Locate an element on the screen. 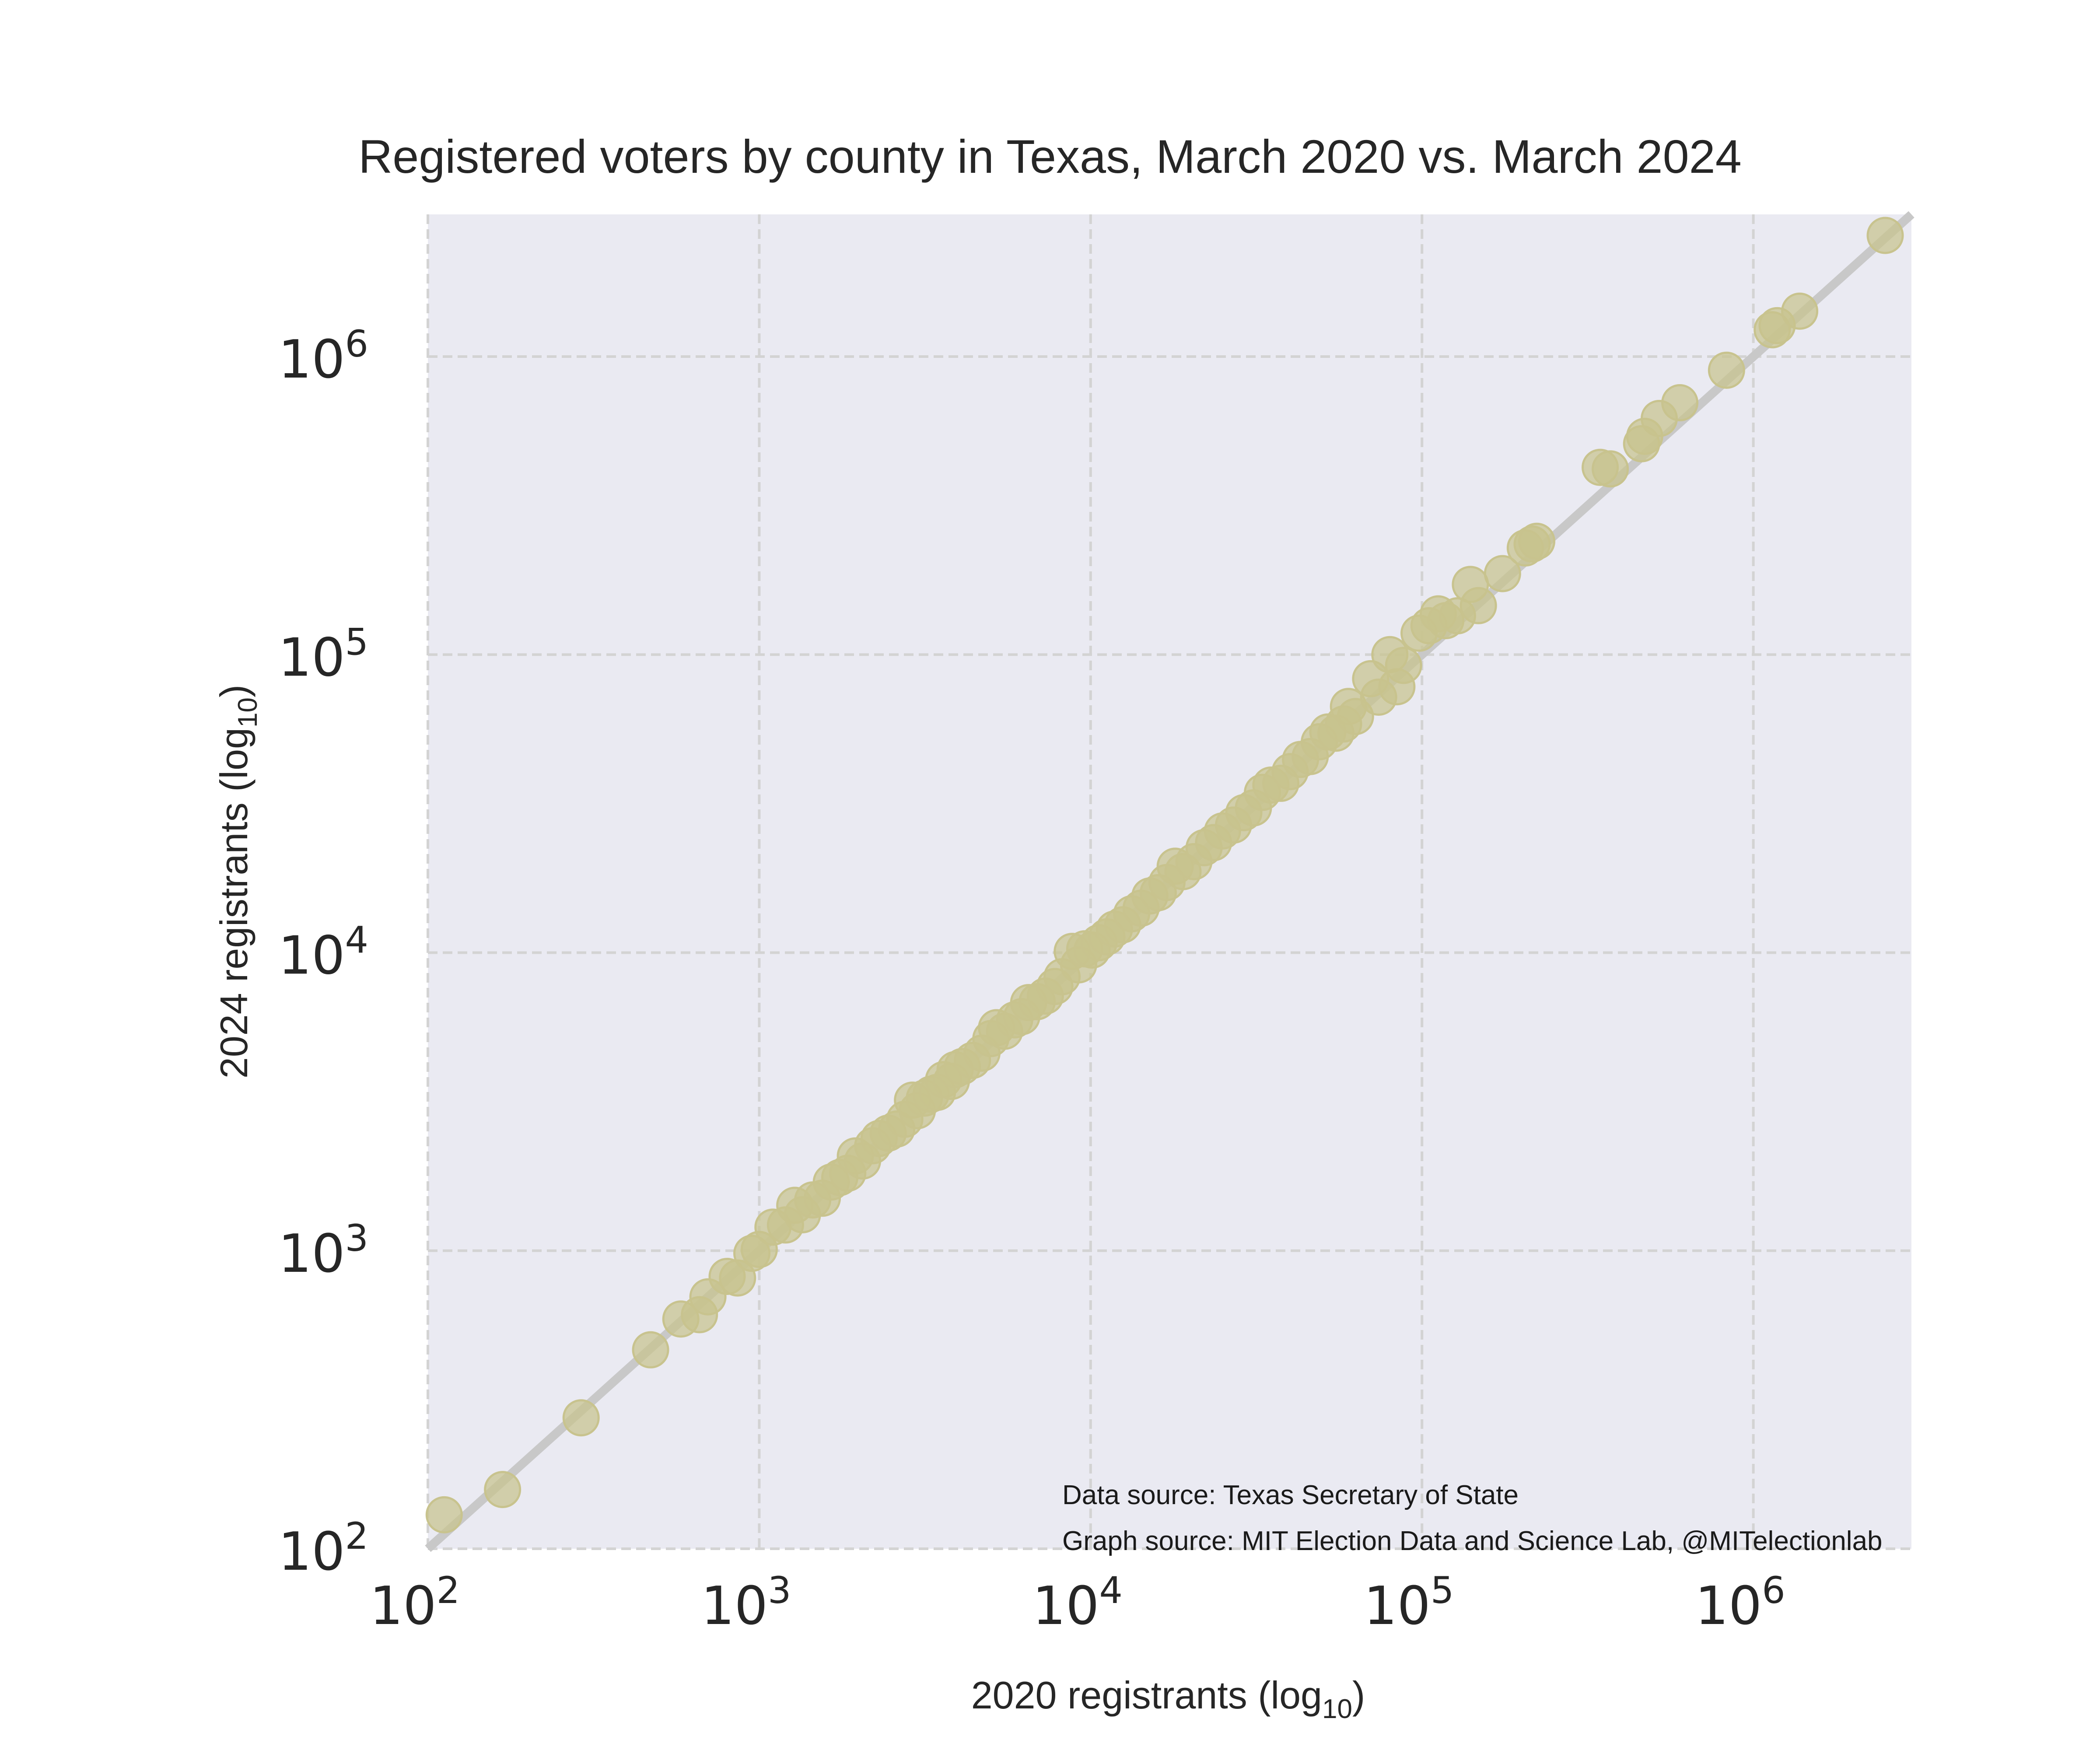  y-tick-label: 10³ is located at coordinates (323, 1250).